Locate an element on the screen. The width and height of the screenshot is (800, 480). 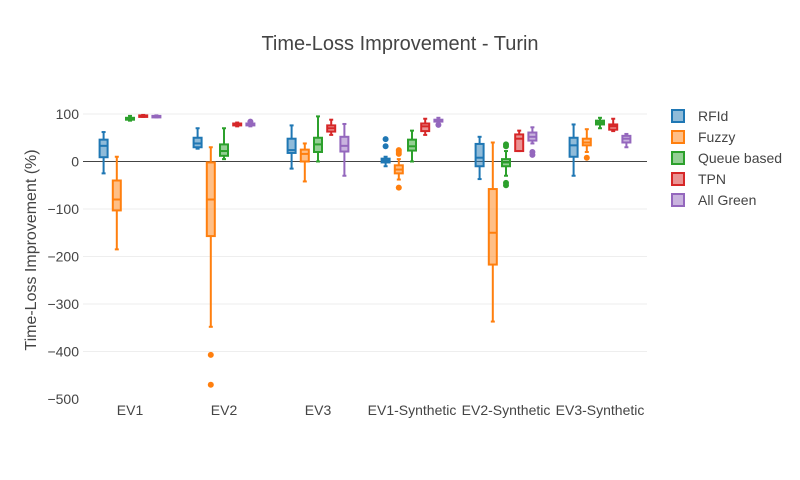
legend-label: Fuzzy is located at coordinates (716, 137).